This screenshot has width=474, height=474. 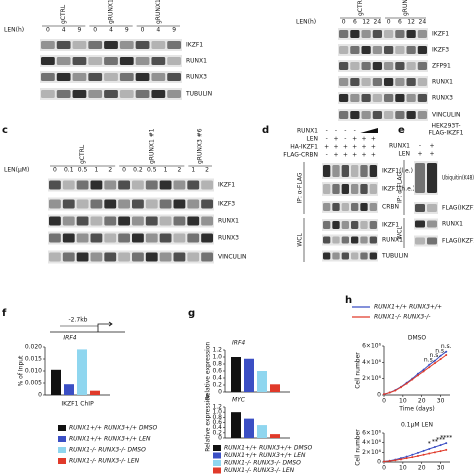 What do you see at coordinates (220, 392) in the screenshot?
I see `y-tick-label: 0` at bounding box center [220, 392].